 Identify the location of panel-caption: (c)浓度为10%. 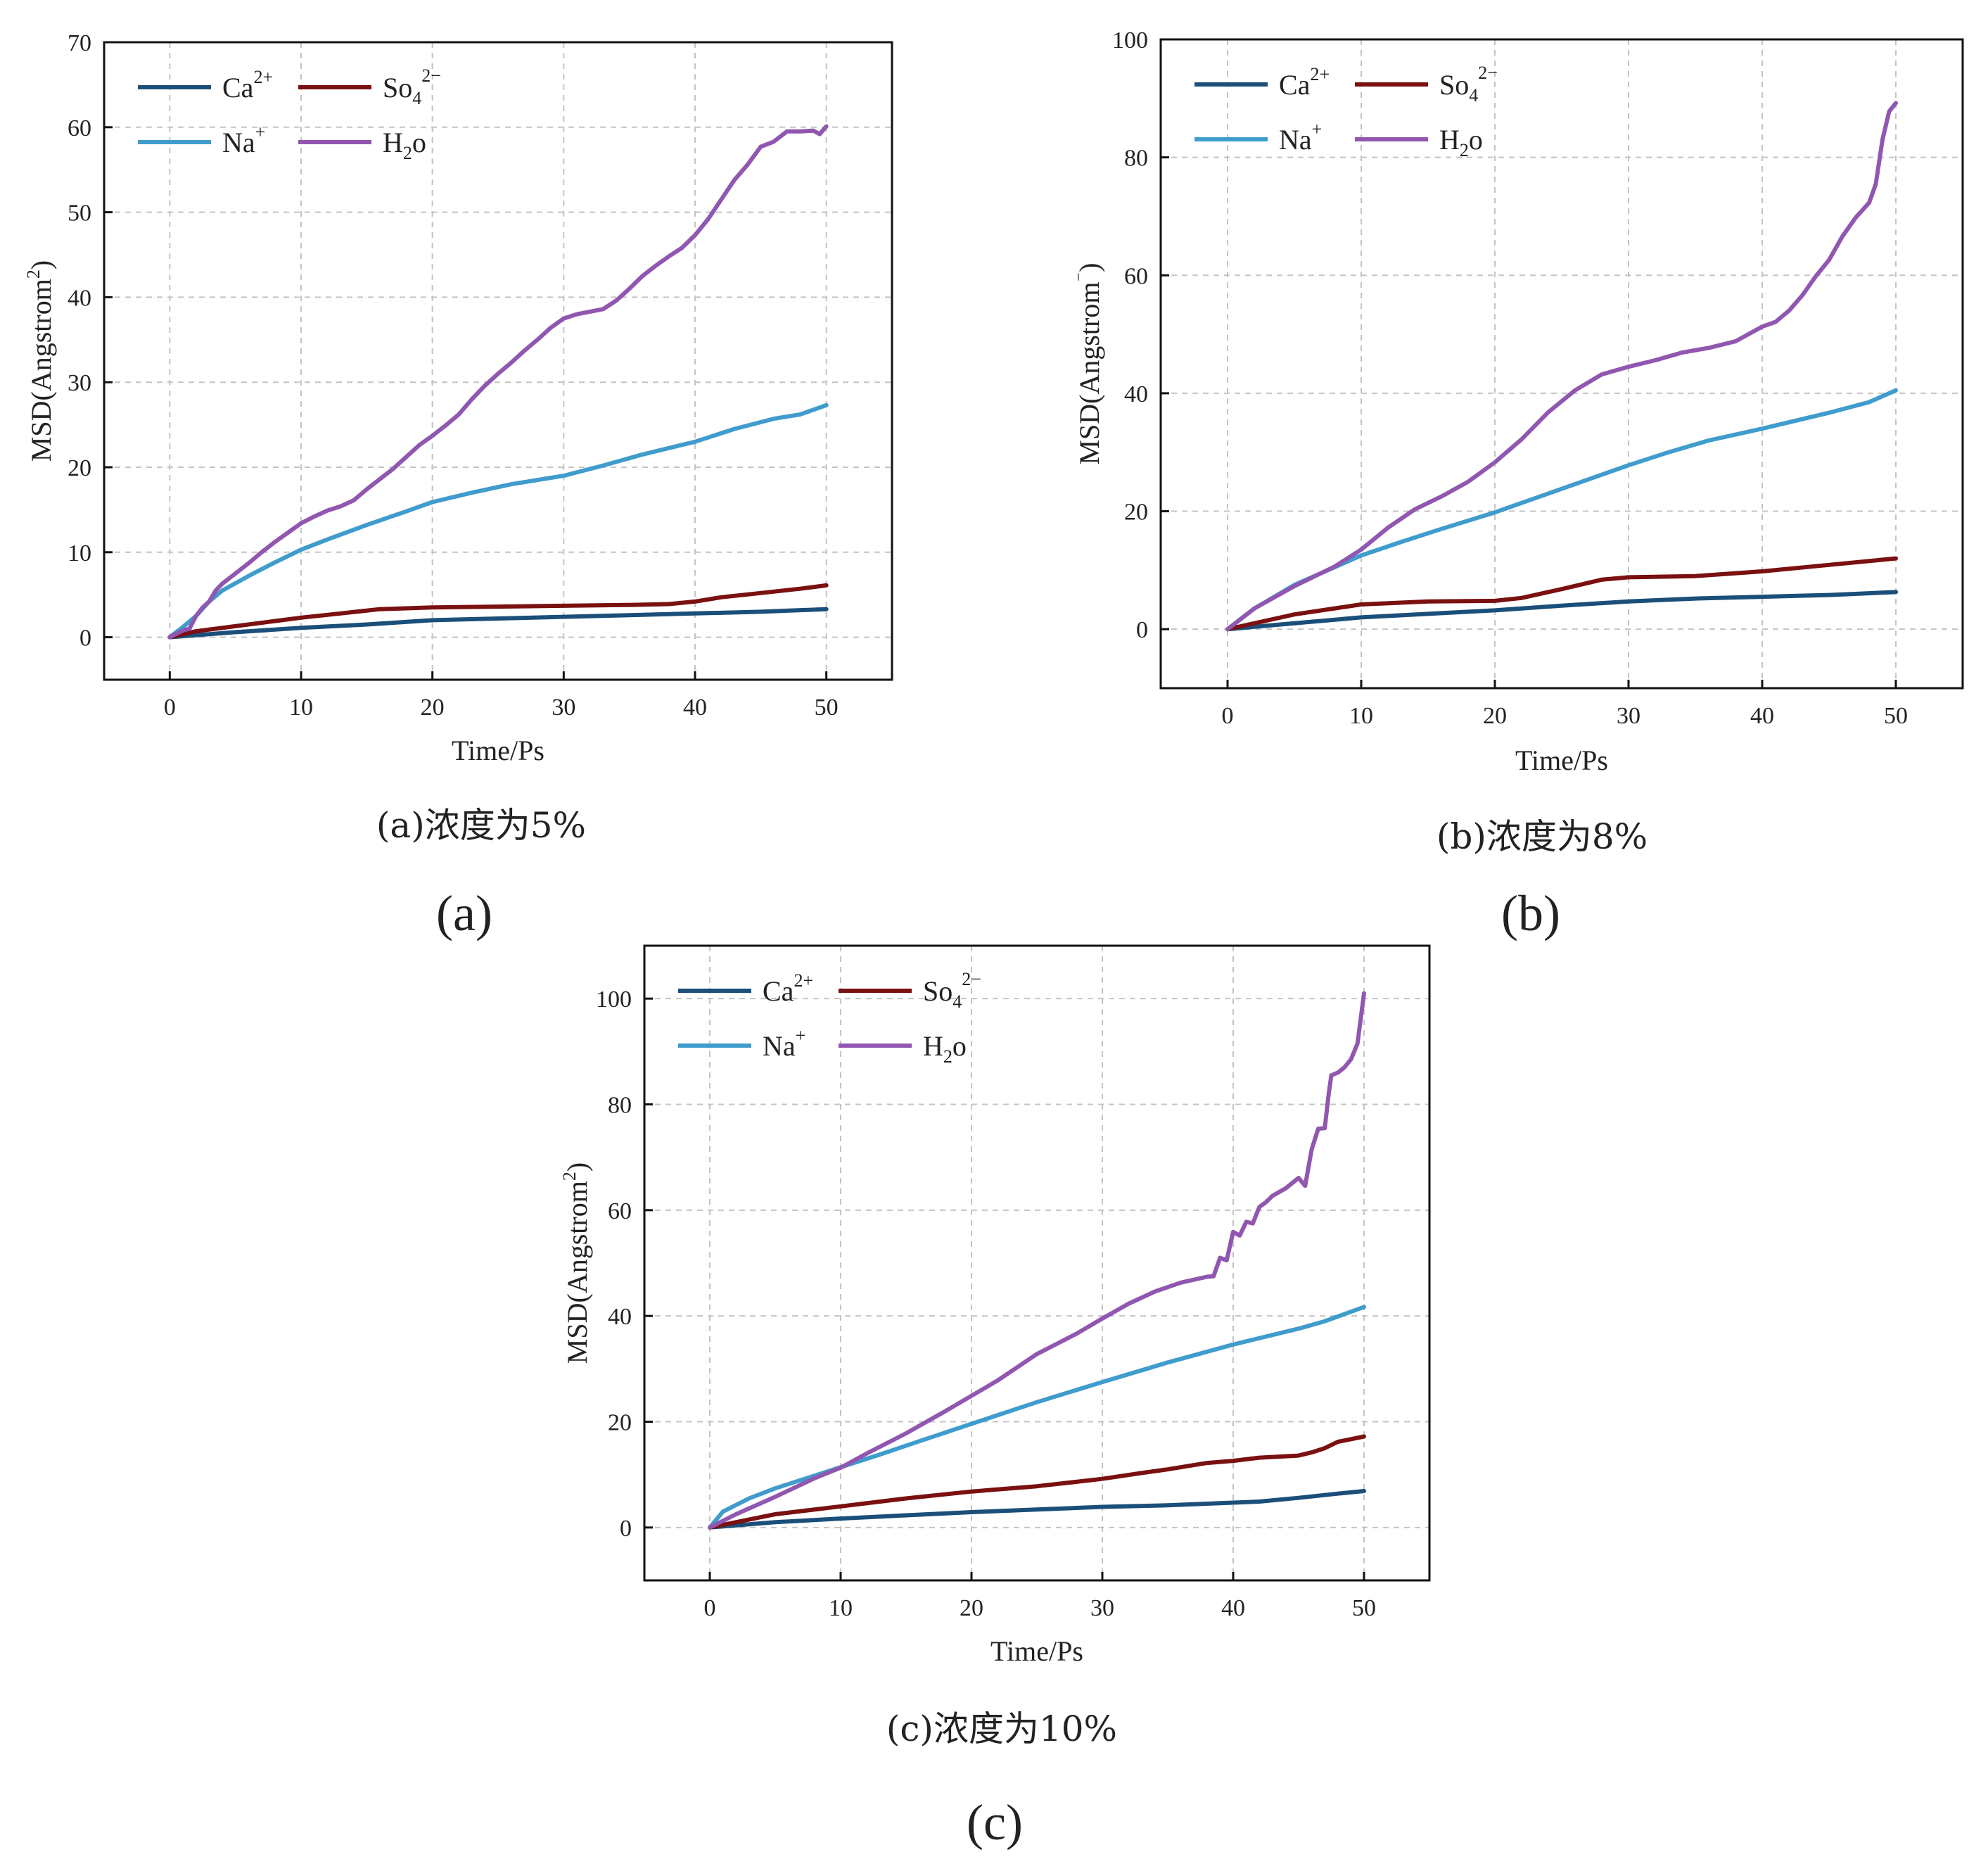
(1001, 1728).